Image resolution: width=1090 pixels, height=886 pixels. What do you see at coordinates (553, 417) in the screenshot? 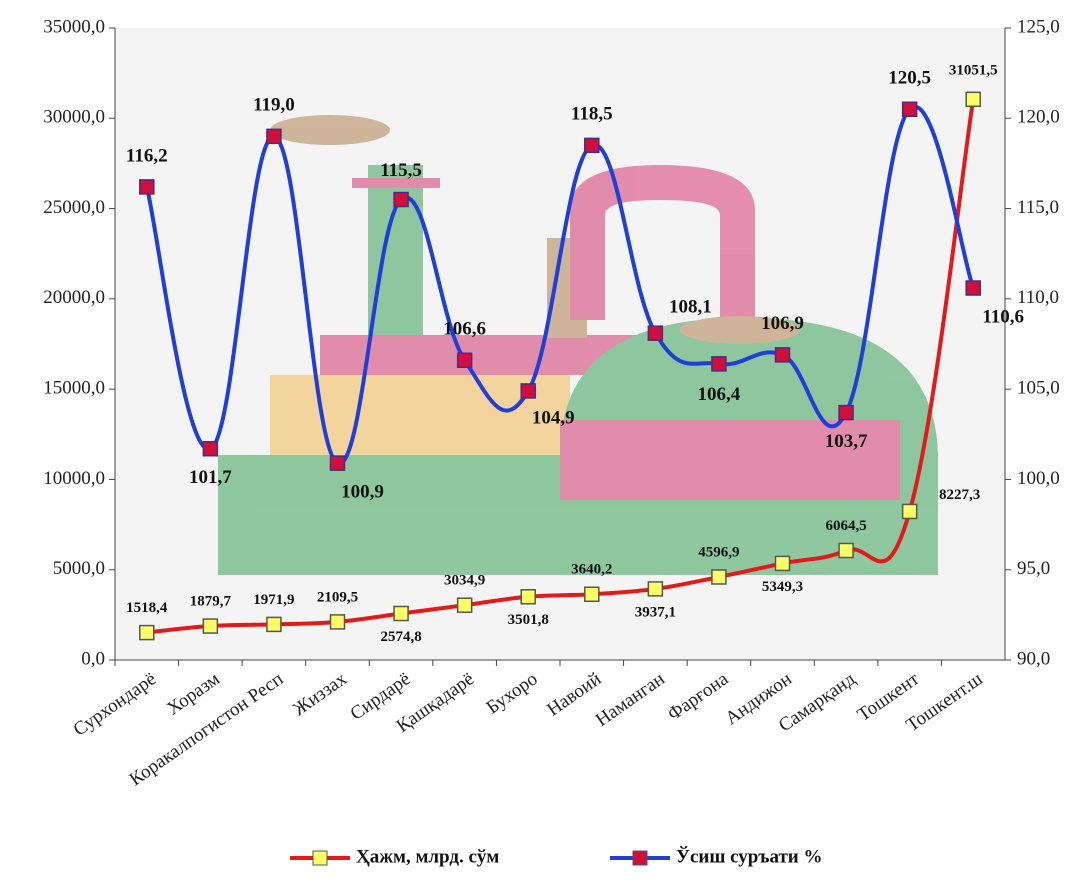
I see `value-label: 104,9` at bounding box center [553, 417].